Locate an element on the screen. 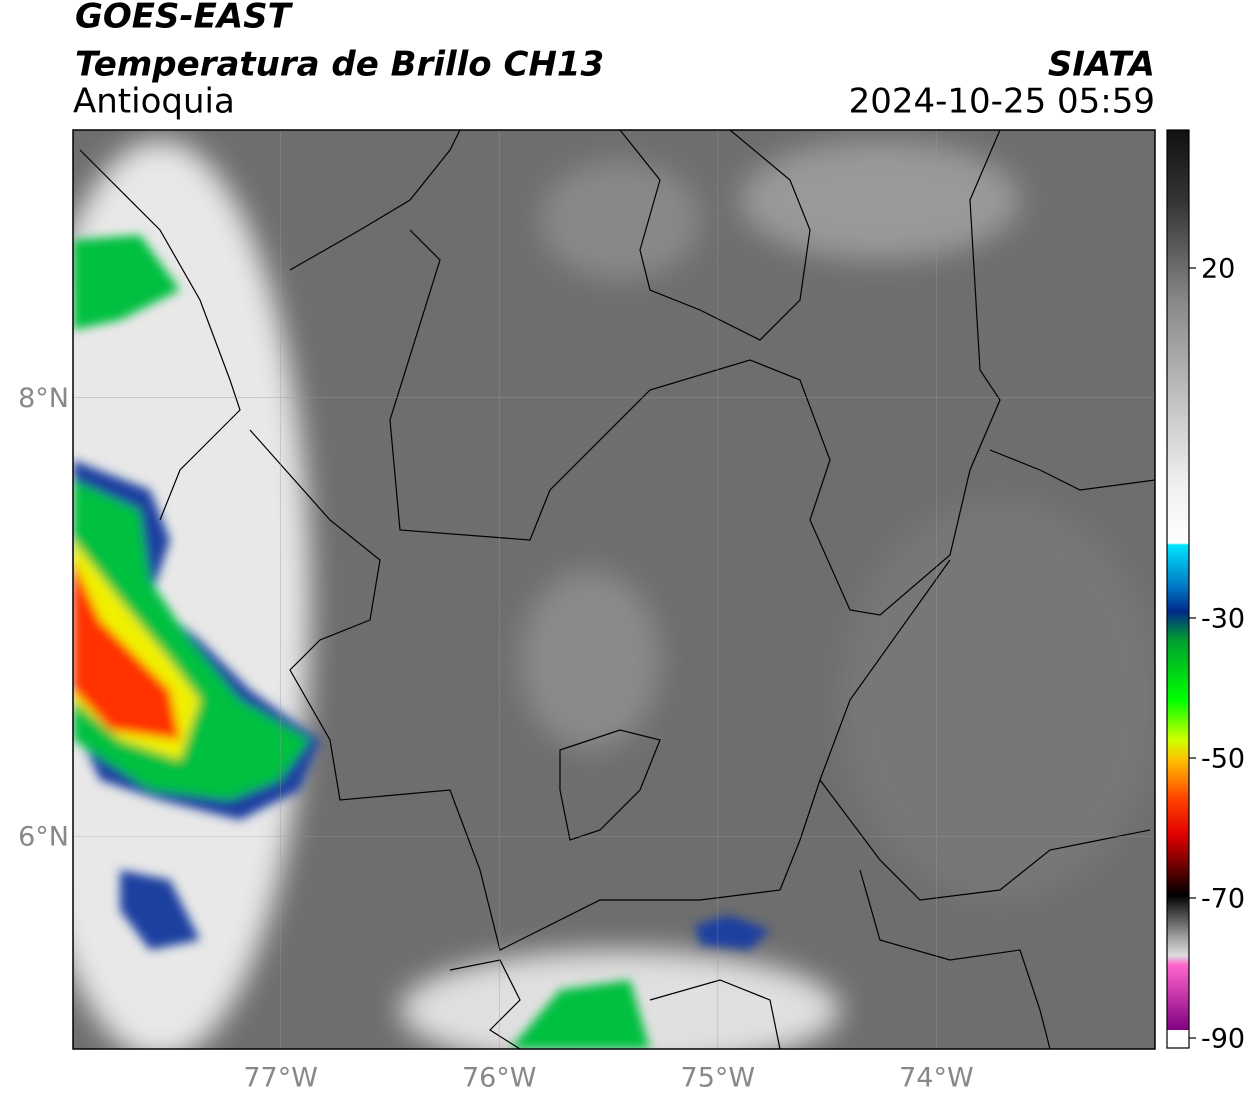 Image resolution: width=1252 pixels, height=1103 pixels. colorbar-ticks: 20 -30 -50 -70 -90 is located at coordinates (1217, 654).